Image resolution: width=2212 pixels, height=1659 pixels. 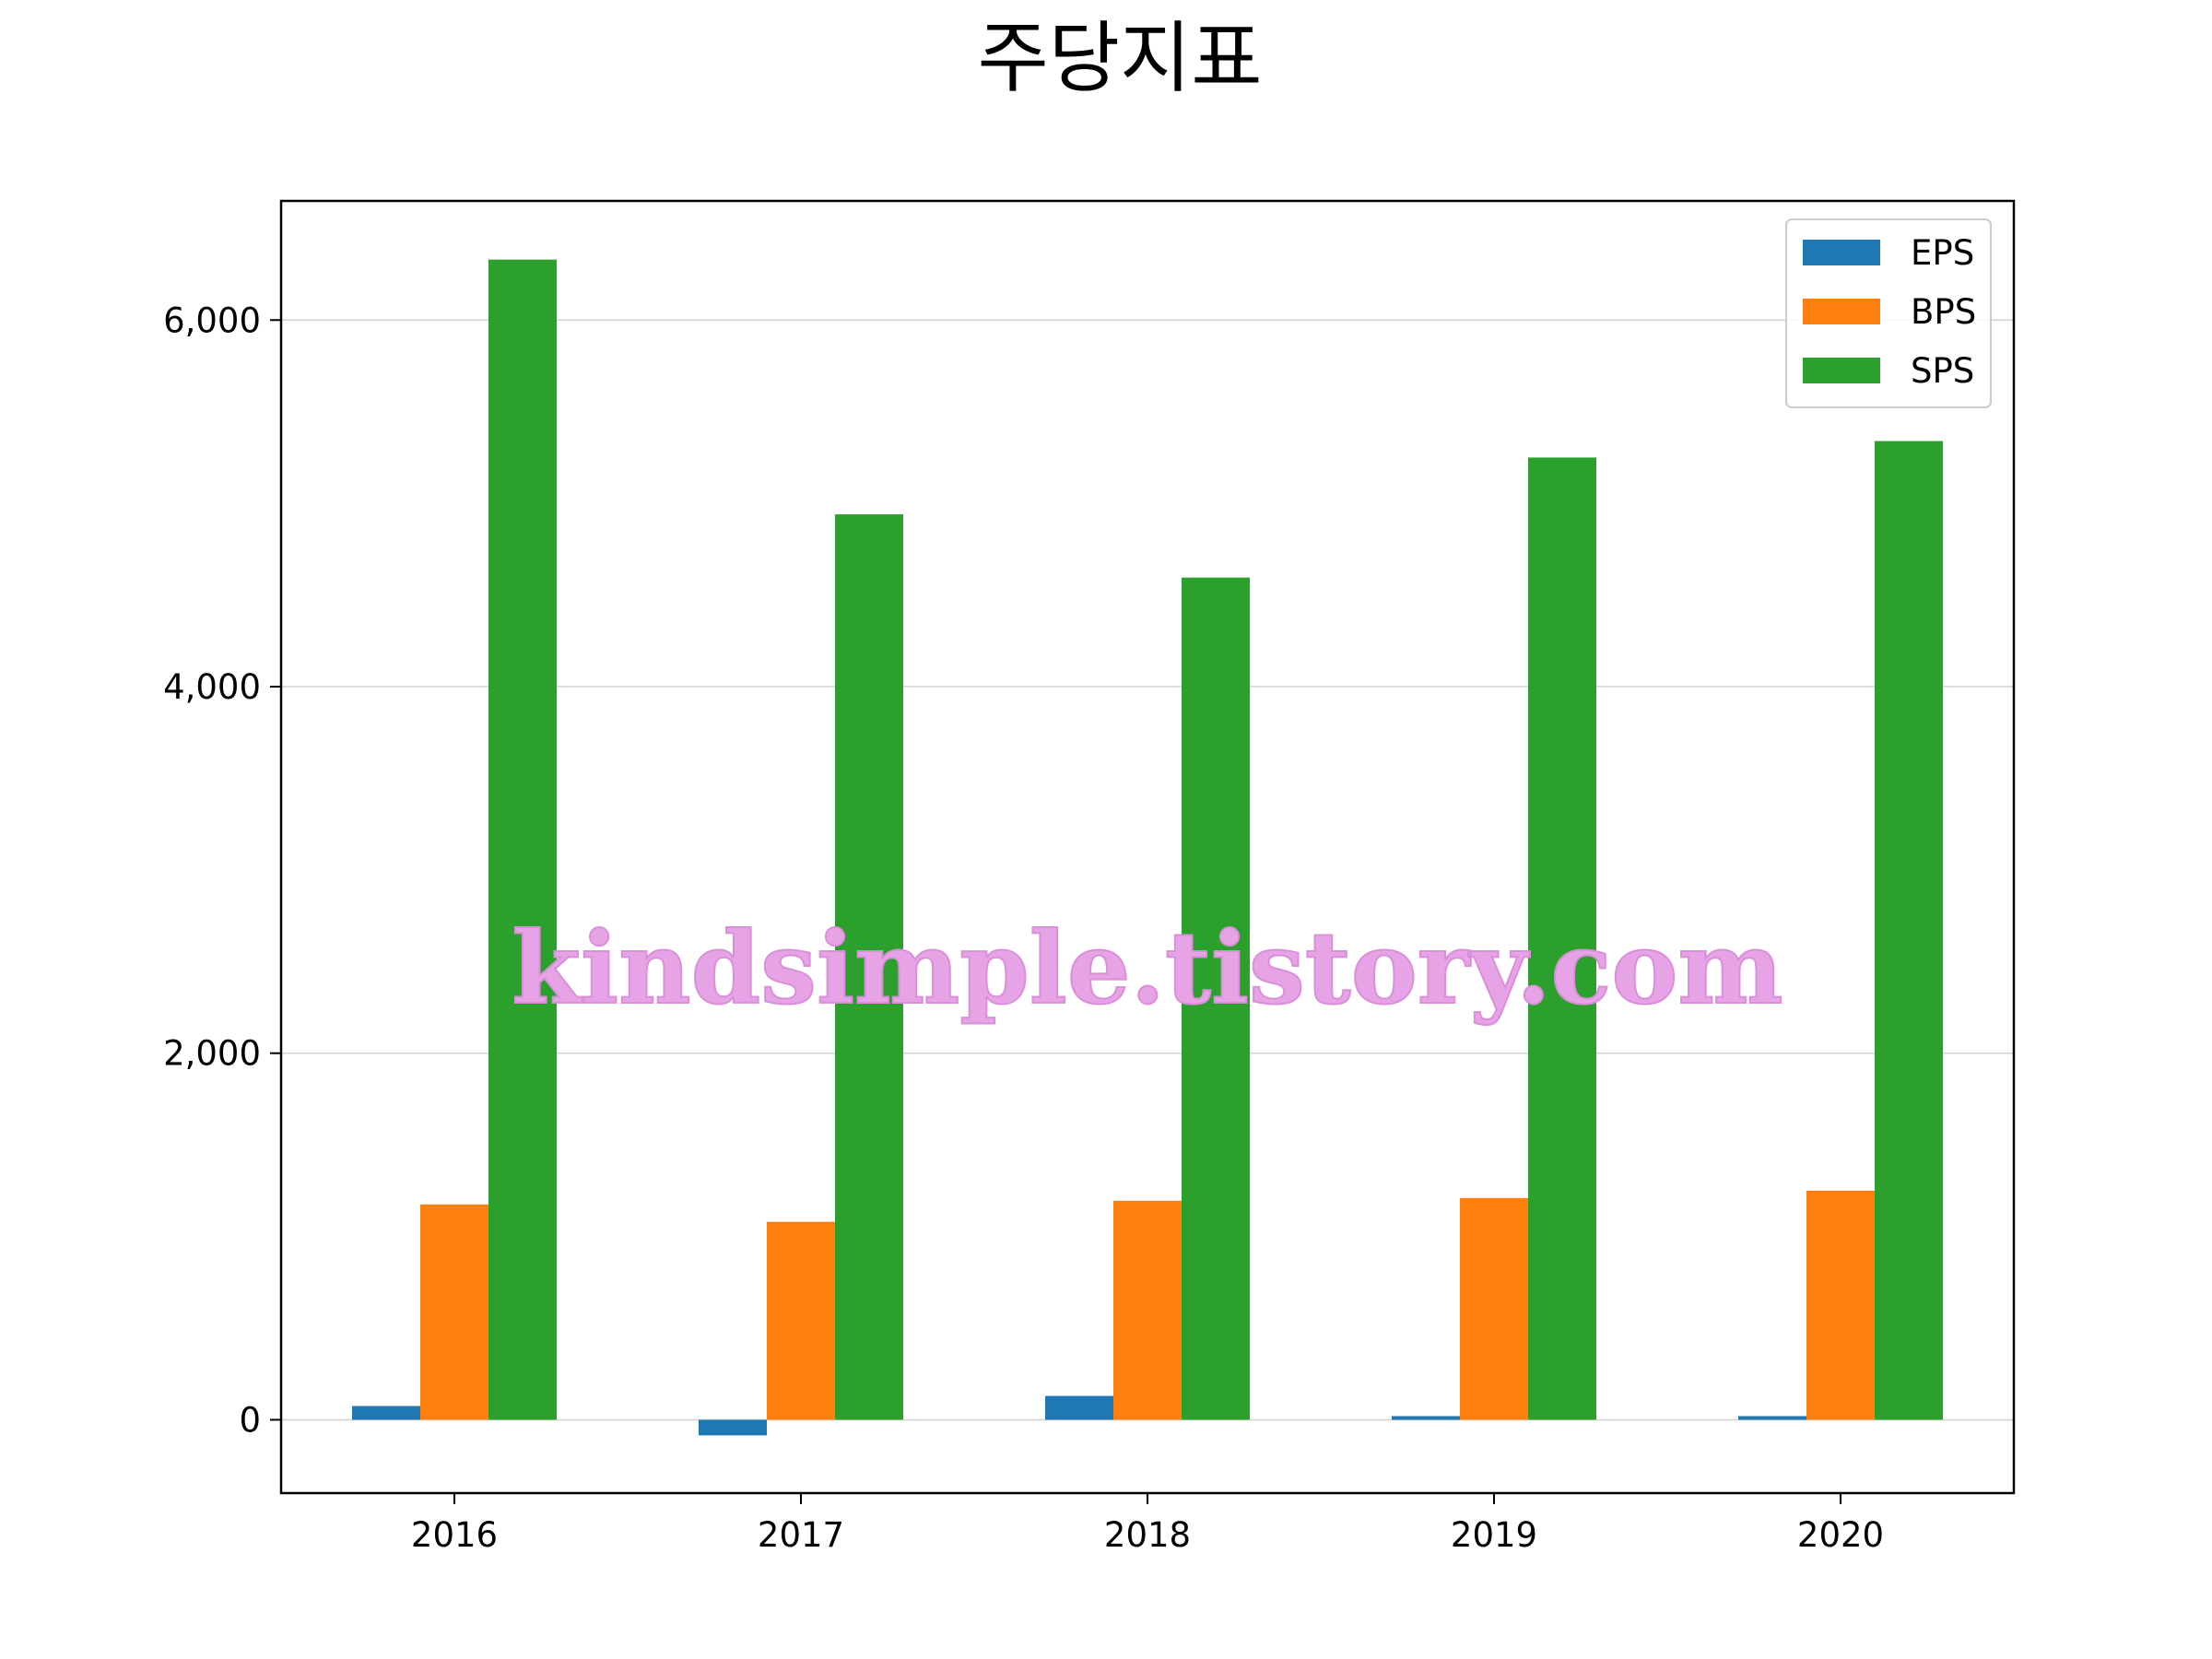 I want to click on watermark: kindsimple.tistory.com, so click(x=1147, y=969).